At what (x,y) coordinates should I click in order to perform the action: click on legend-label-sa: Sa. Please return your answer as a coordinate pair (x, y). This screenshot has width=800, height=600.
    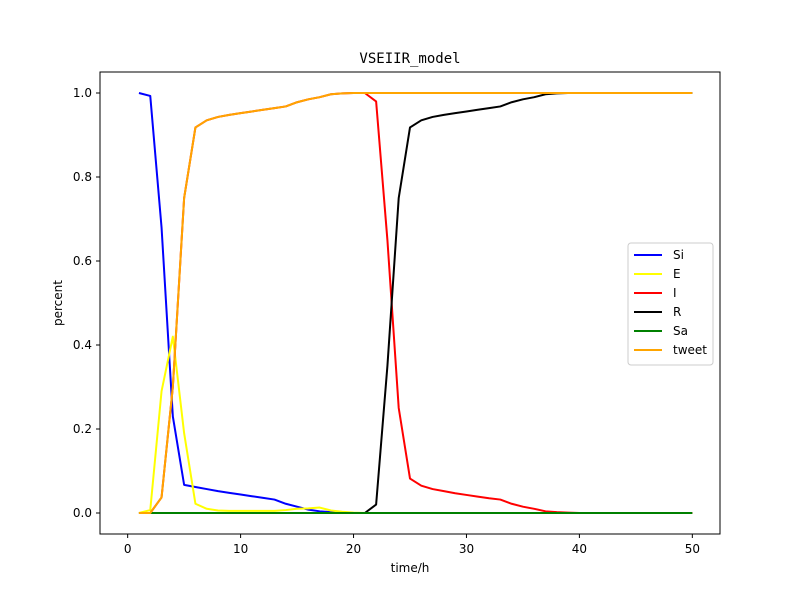
    Looking at the image, I should click on (680, 331).